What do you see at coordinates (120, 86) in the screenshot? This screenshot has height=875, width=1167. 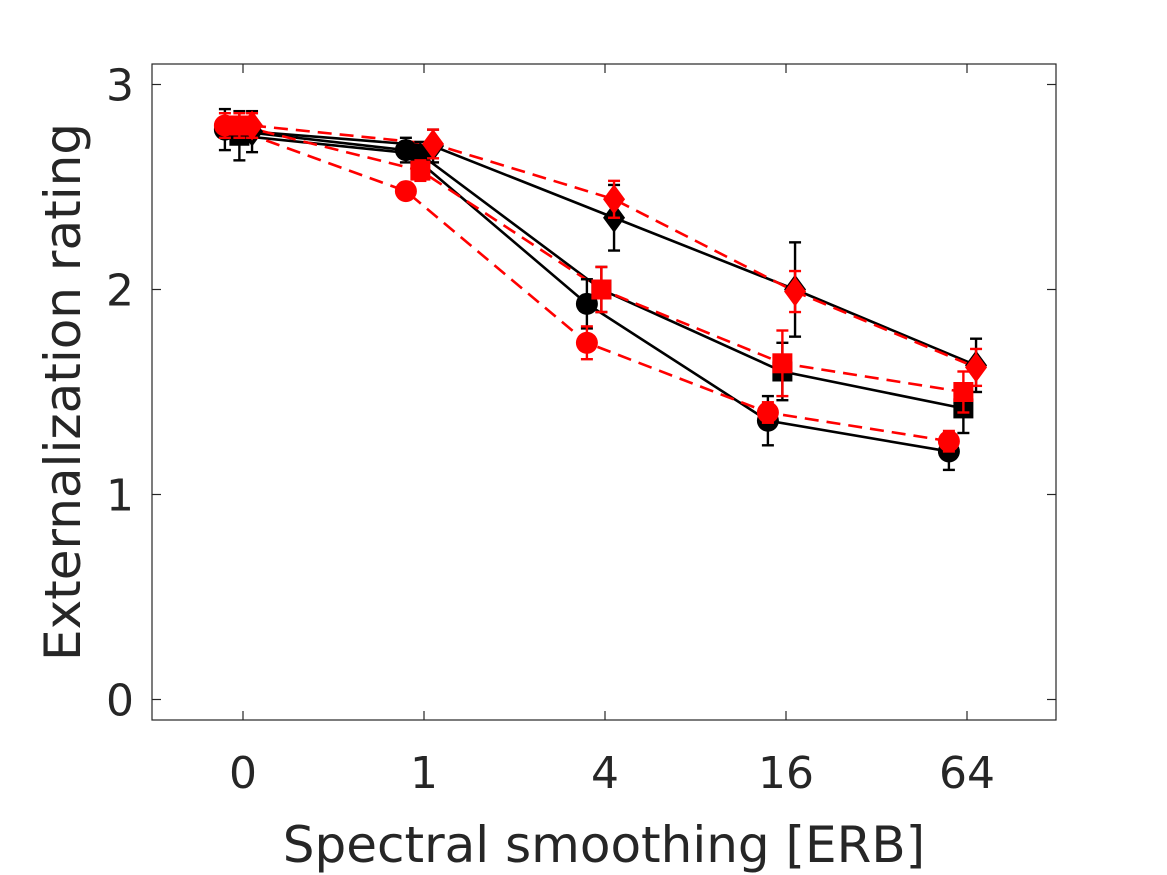 I see `y-tick-label: 3` at bounding box center [120, 86].